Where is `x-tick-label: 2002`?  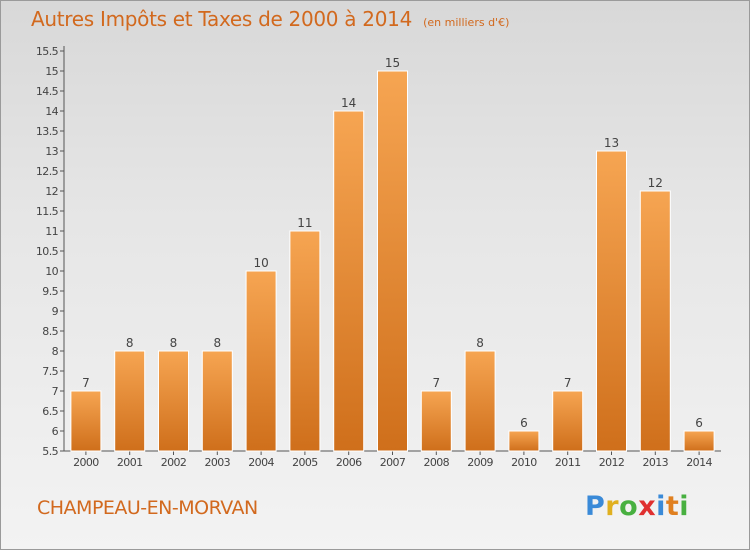 x-tick-label: 2002 is located at coordinates (174, 462).